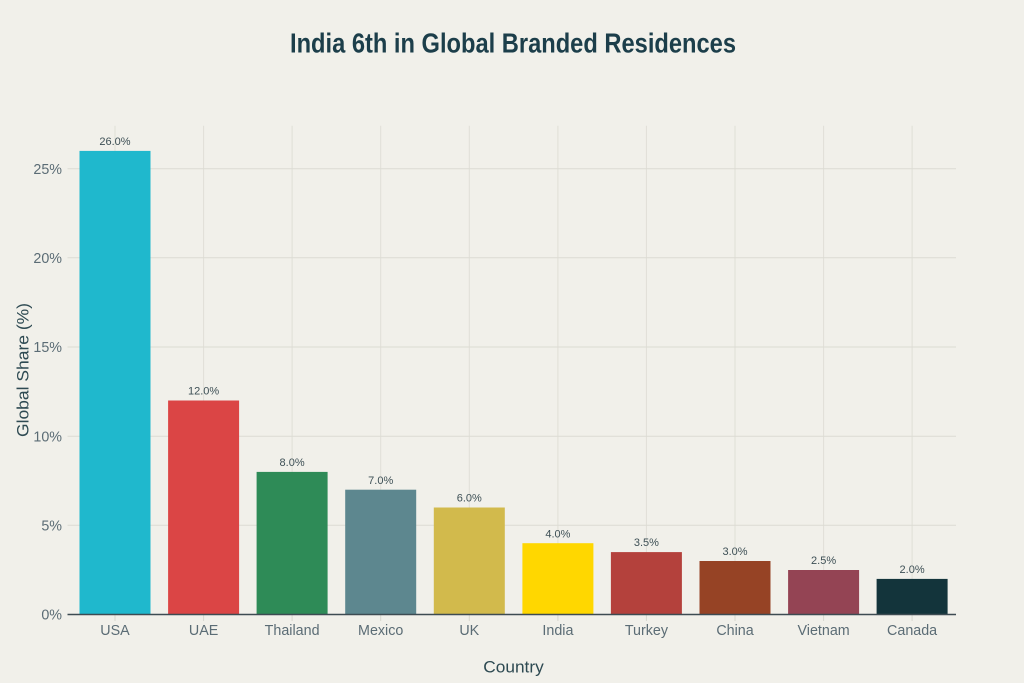 The height and width of the screenshot is (683, 1024). Describe the element at coordinates (47, 348) in the screenshot. I see `svg-text: 15%` at that location.